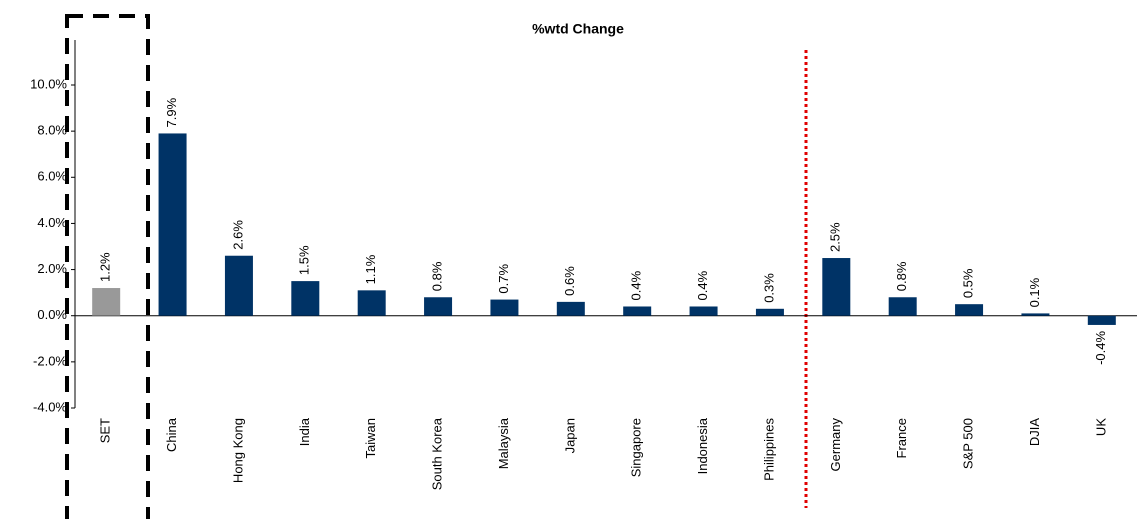 The width and height of the screenshot is (1137, 519). What do you see at coordinates (50, 406) in the screenshot?
I see `y-tick-label: -4.0%` at bounding box center [50, 406].